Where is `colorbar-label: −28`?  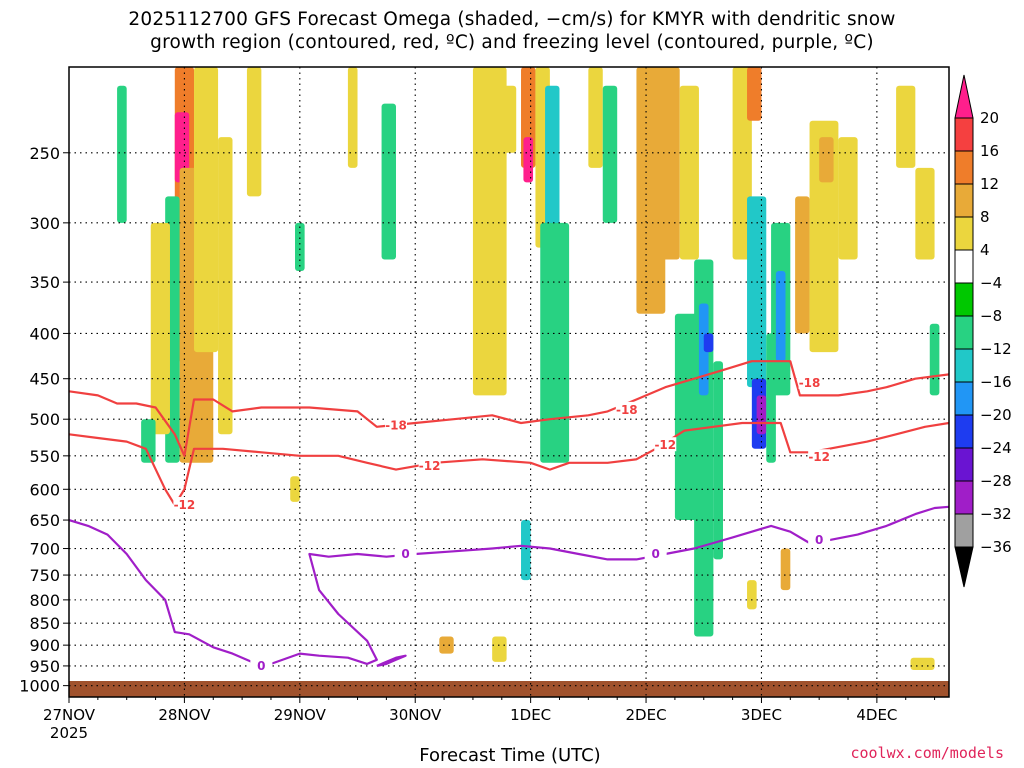 colorbar-label: −28 is located at coordinates (996, 481).